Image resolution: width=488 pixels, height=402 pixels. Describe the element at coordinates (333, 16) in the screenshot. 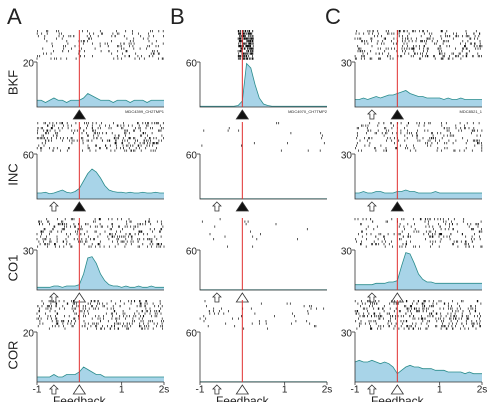

I see `column-letter: C` at that location.